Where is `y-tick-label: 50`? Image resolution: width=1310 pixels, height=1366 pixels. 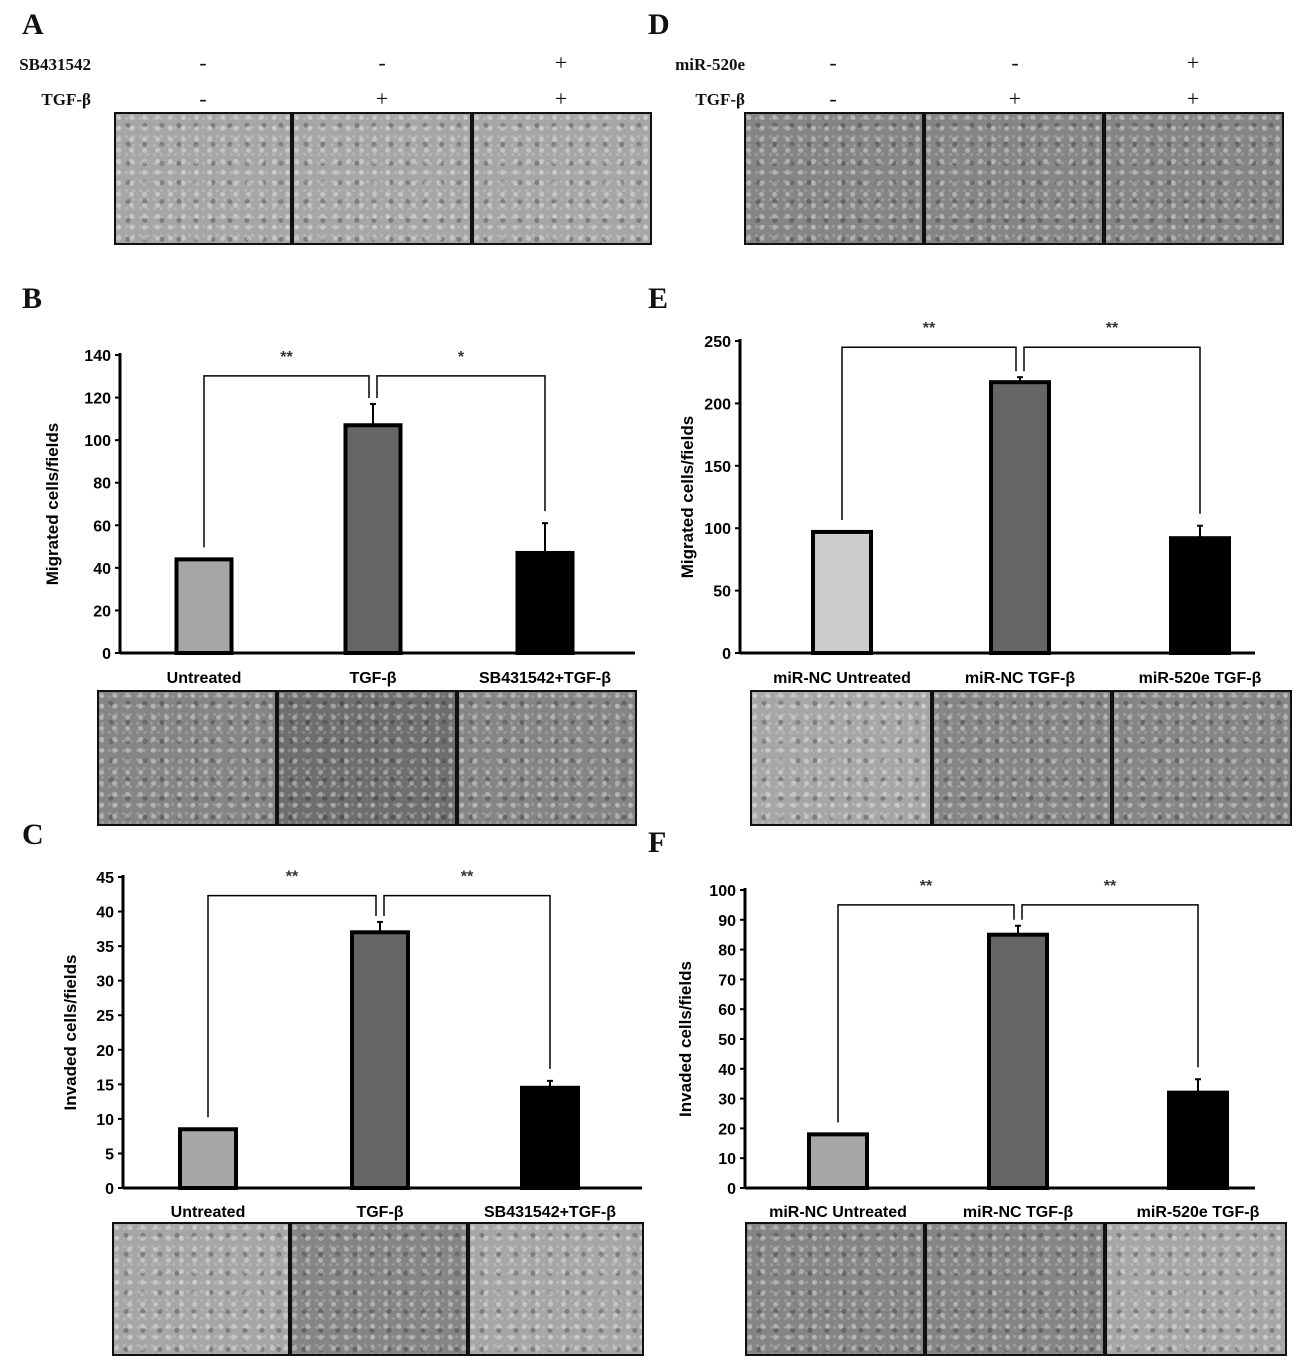 y-tick-label: 50 is located at coordinates (727, 1040).